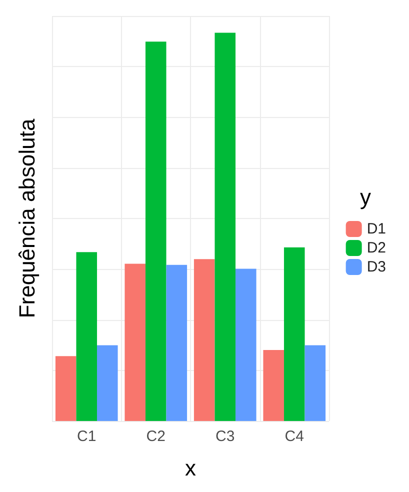  What do you see at coordinates (294, 436) in the screenshot?
I see `x-tick-label: C4` at bounding box center [294, 436].